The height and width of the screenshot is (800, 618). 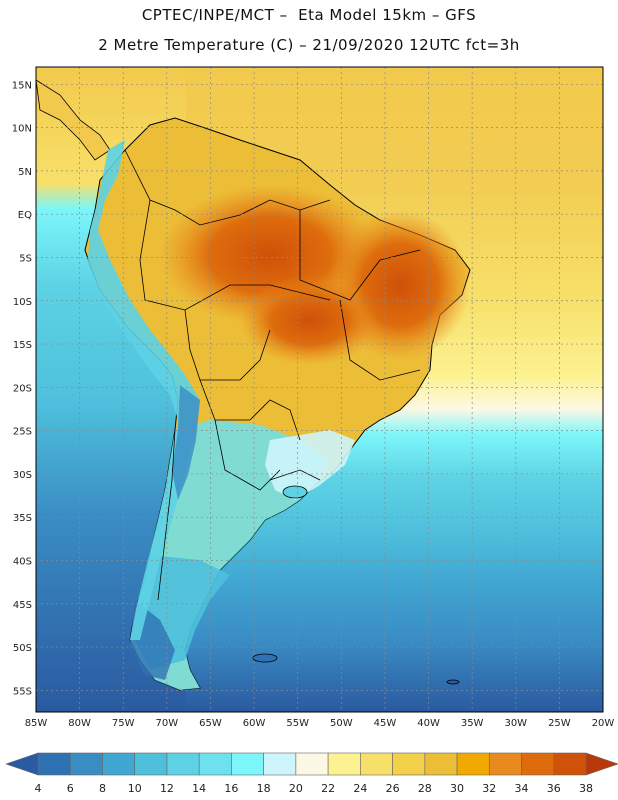 What do you see at coordinates (457, 788) in the screenshot?
I see `legend-tick-label: 30` at bounding box center [457, 788].